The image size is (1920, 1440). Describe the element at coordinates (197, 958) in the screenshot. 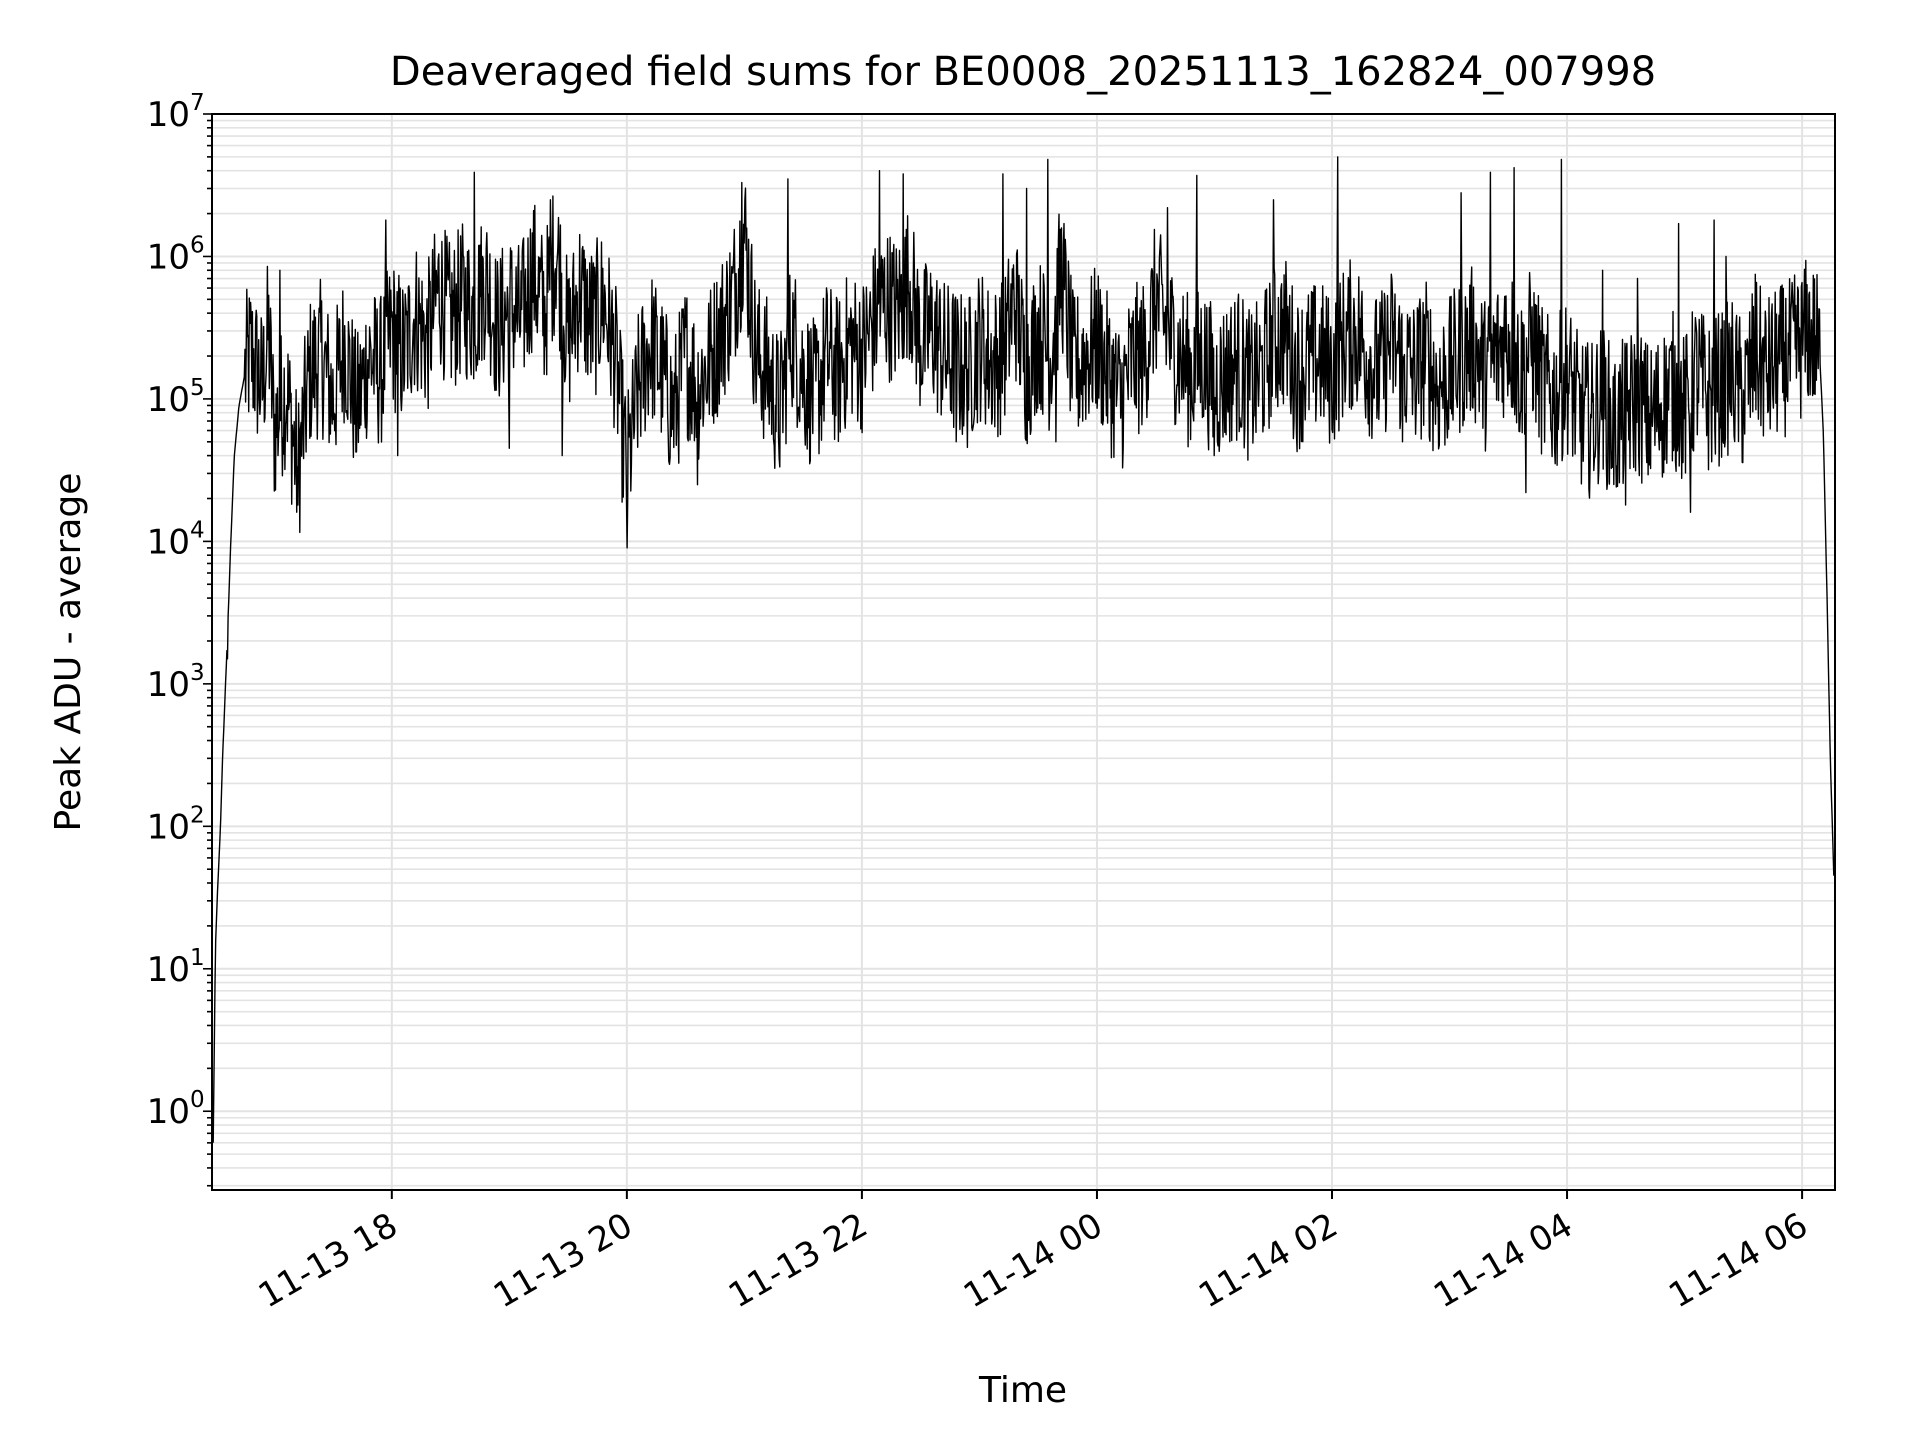

I see `y-tick-exponent: 1` at that location.